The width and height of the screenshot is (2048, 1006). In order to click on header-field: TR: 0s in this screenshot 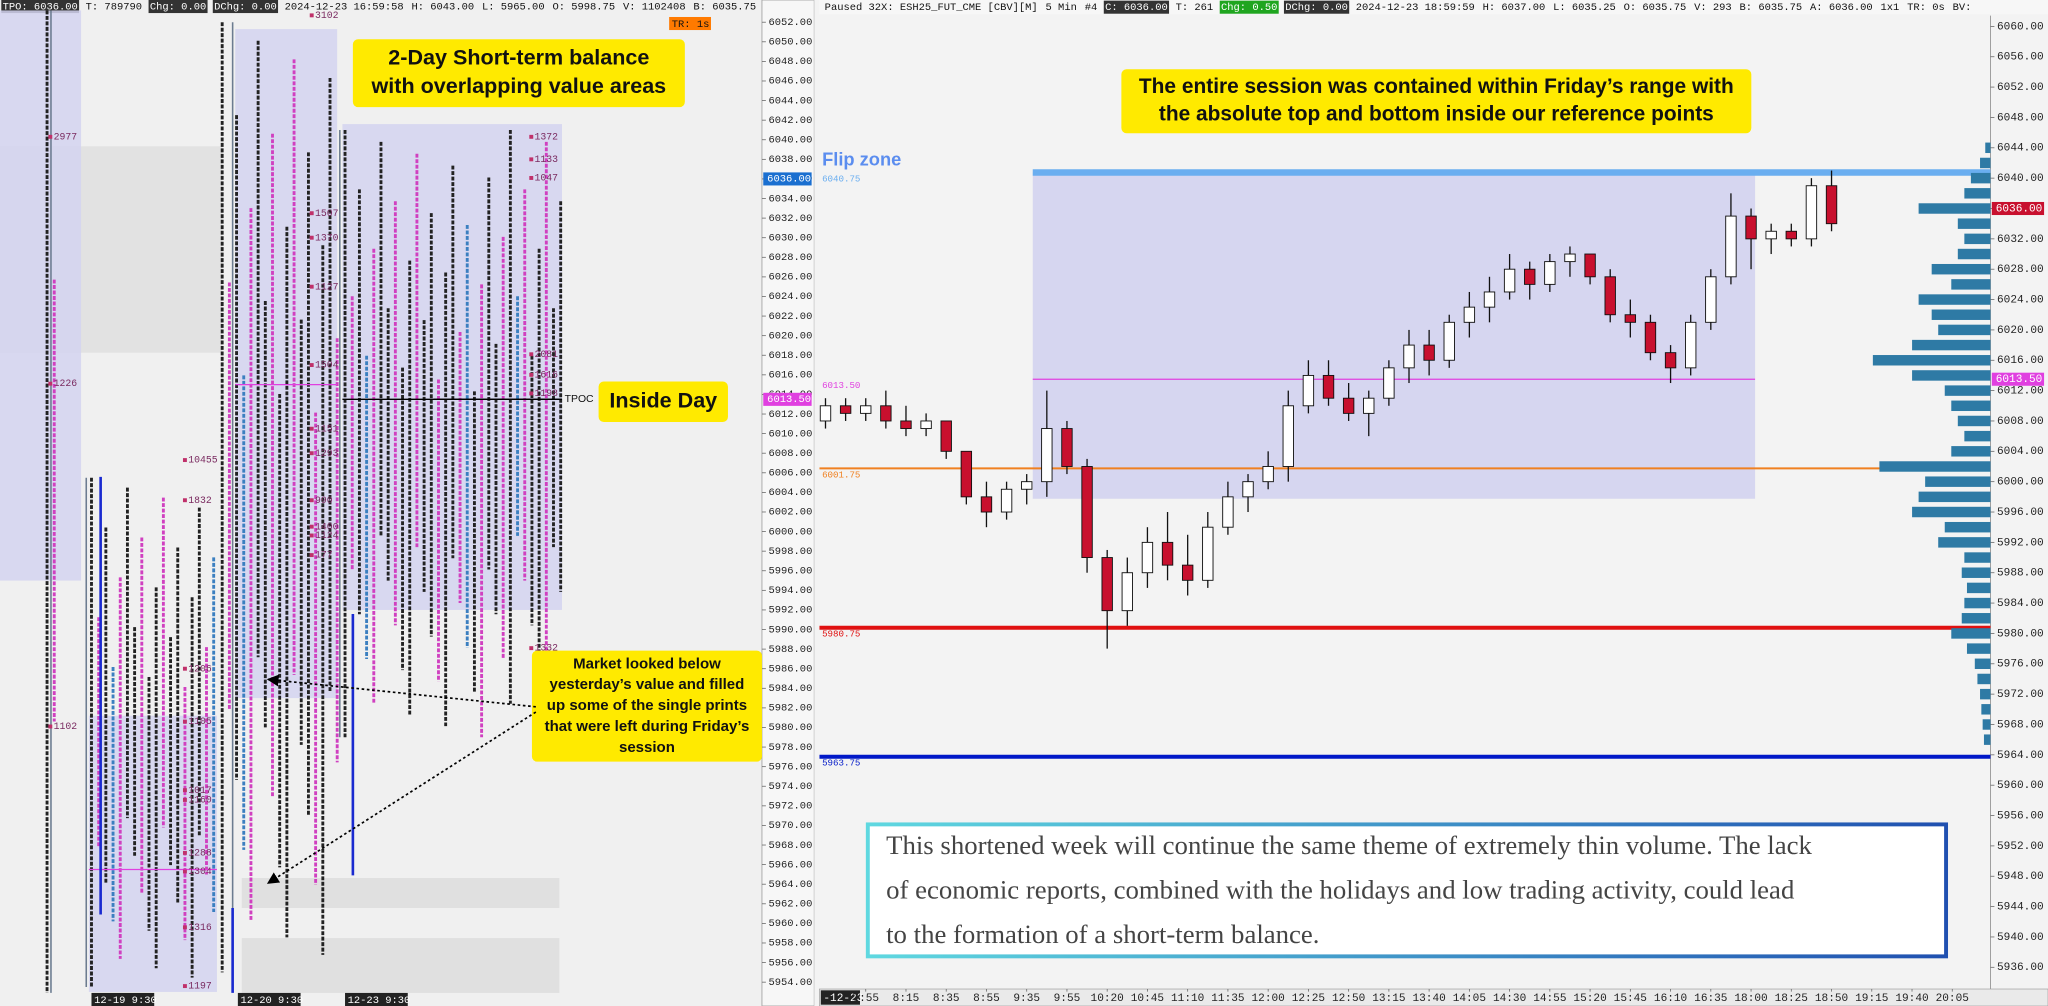, I will do `click(1926, 8)`.